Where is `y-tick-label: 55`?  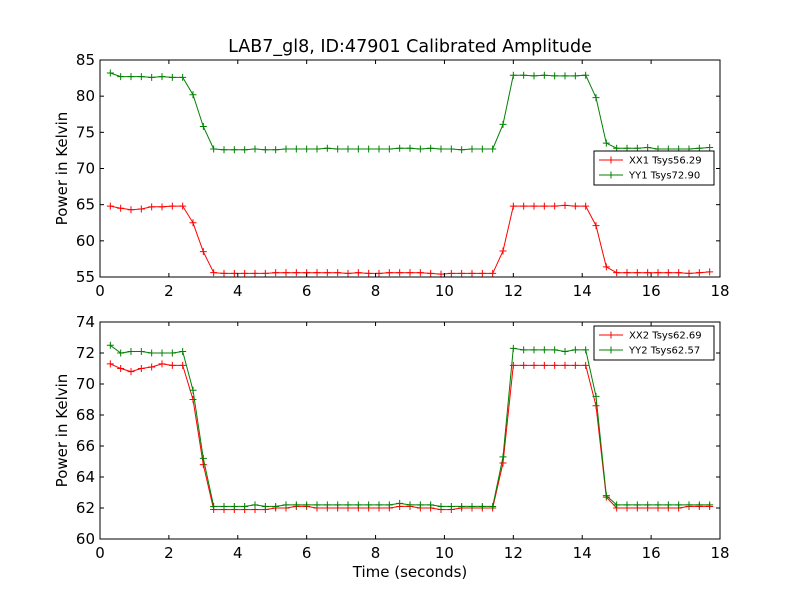
y-tick-label: 55 is located at coordinates (85, 277).